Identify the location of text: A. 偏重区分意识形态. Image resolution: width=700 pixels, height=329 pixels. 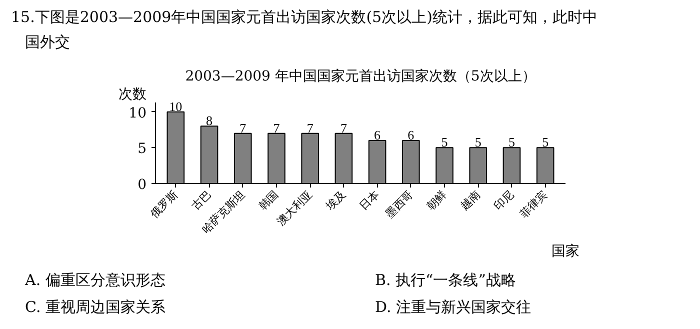
(95, 280).